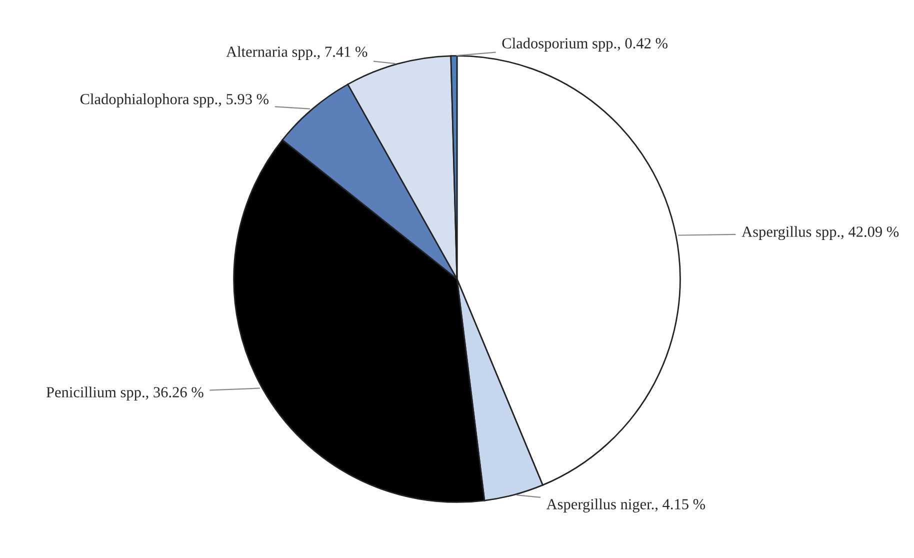  What do you see at coordinates (820, 233) in the screenshot?
I see `slice-label: Aspergillus spp., 42.09 %` at bounding box center [820, 233].